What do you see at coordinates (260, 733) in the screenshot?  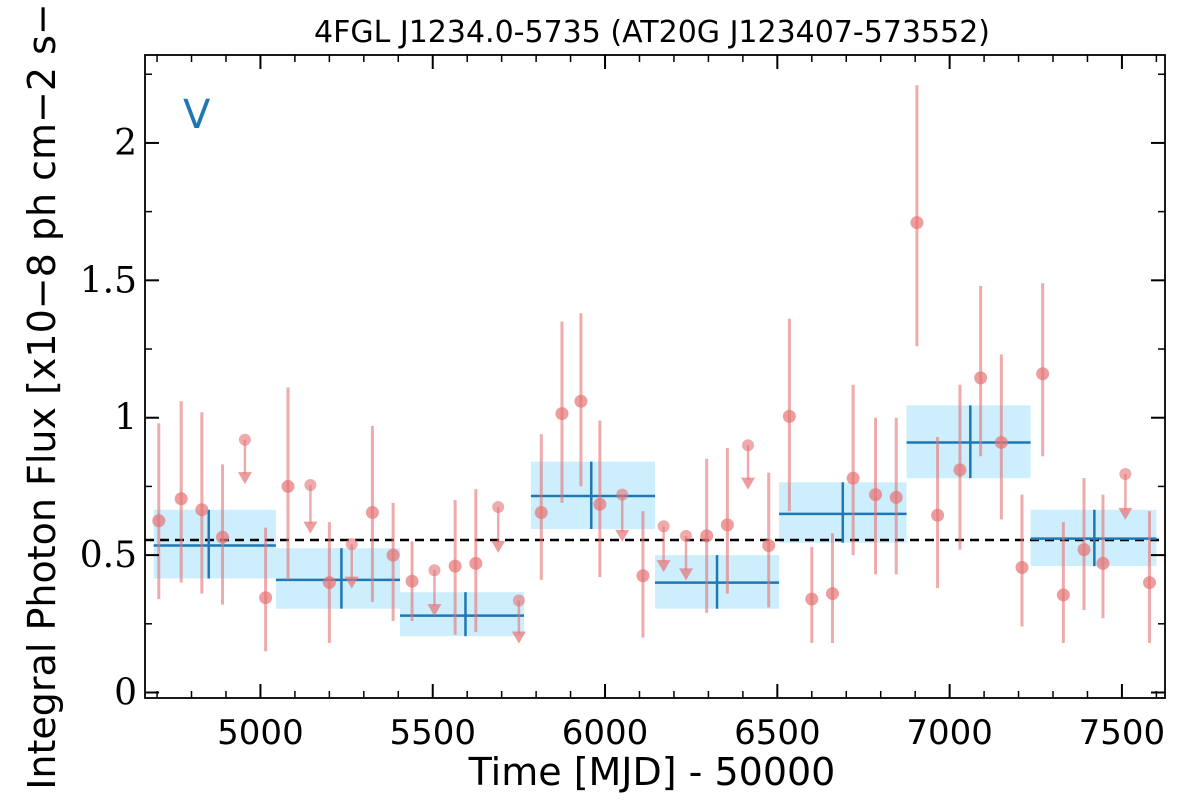 I see `x-tick-label: 5000` at bounding box center [260, 733].